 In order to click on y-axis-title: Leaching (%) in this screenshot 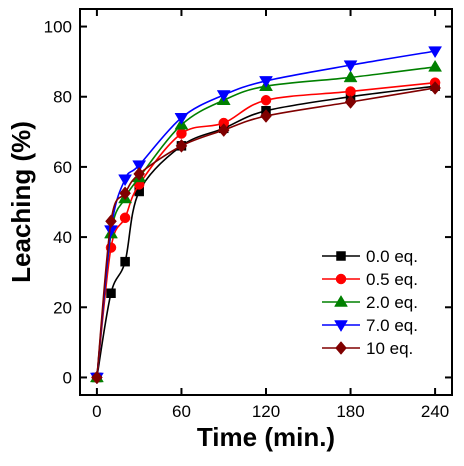, I will do `click(21, 202)`.